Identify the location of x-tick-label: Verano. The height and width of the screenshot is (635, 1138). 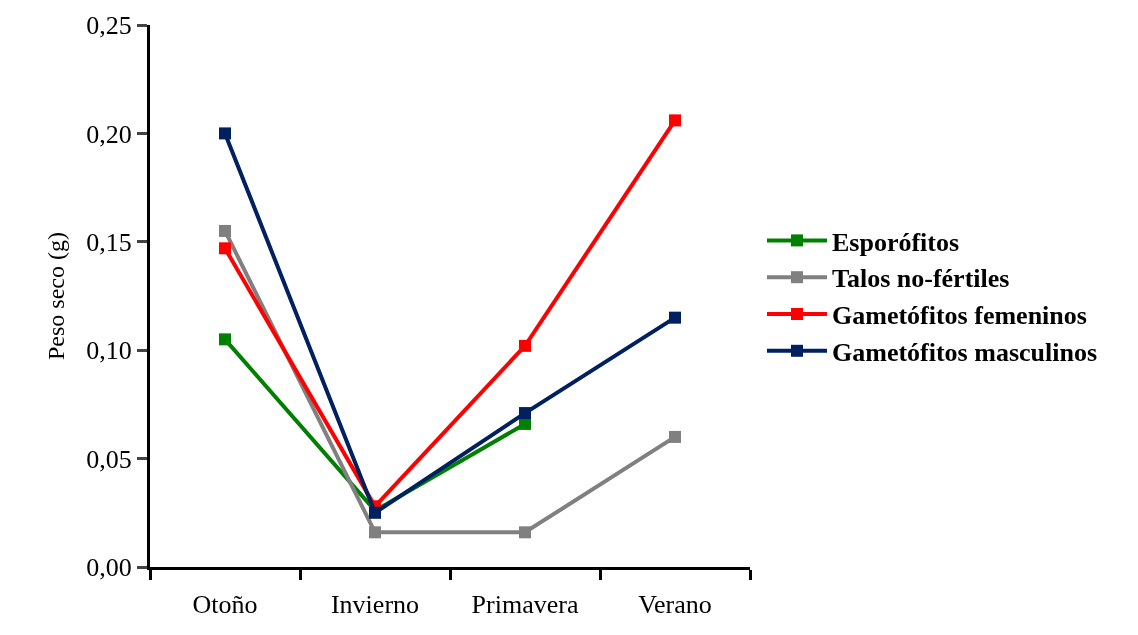
(675, 605).